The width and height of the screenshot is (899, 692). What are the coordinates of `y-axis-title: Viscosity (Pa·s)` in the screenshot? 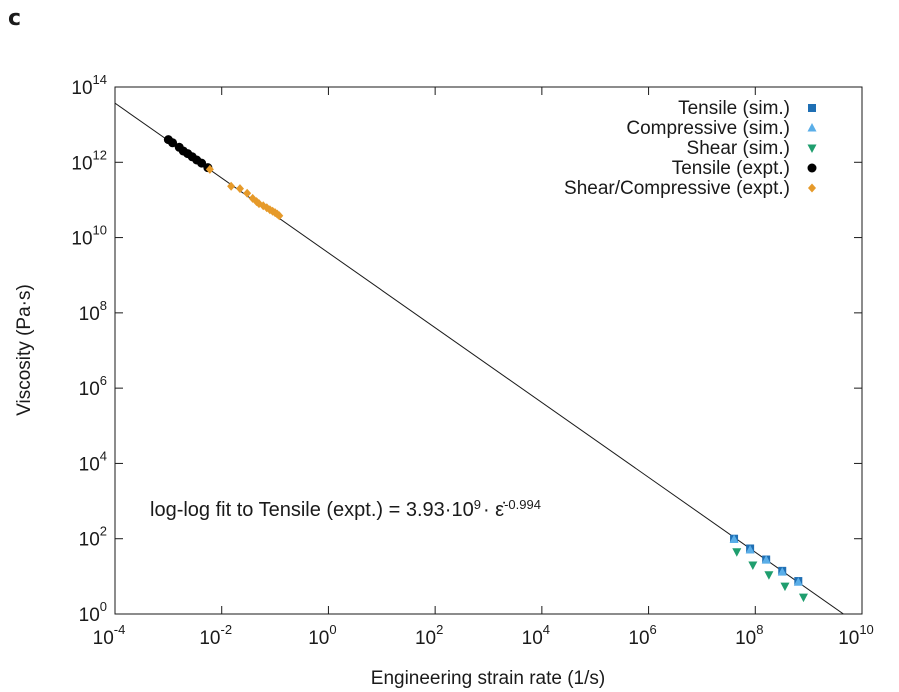 It's located at (24, 350).